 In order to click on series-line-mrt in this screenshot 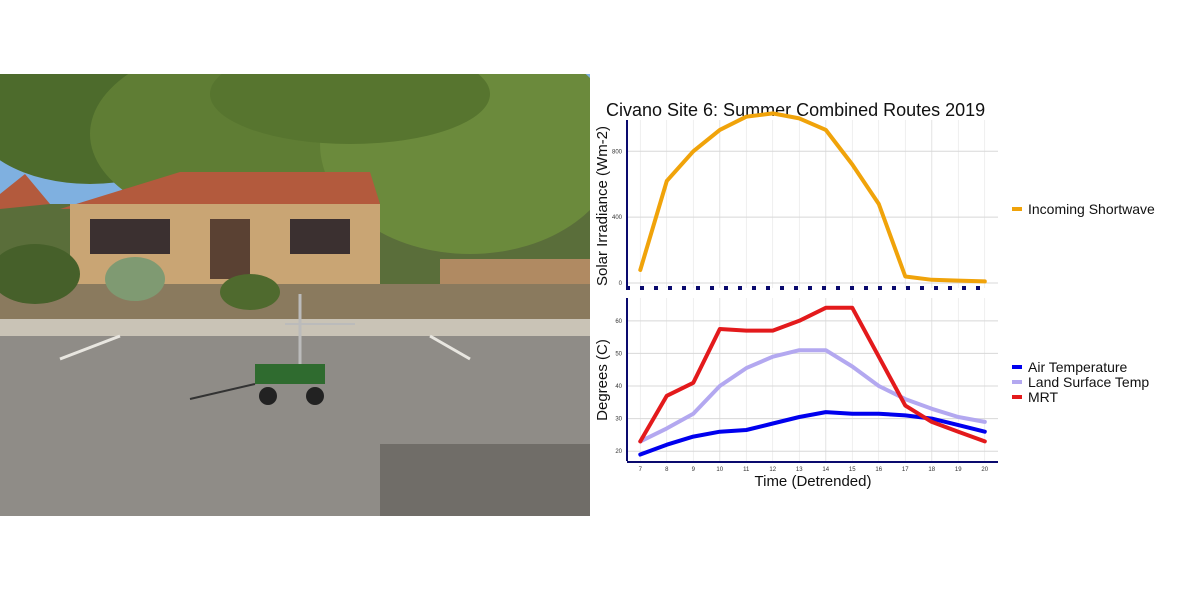, I will do `click(812, 374)`.